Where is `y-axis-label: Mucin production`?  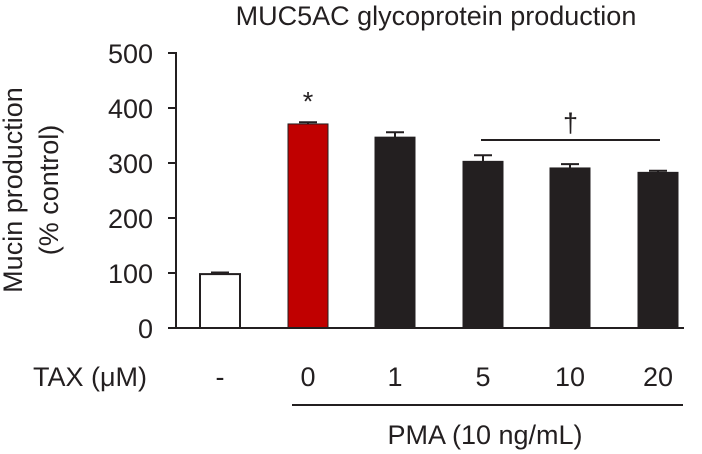
y-axis-label: Mucin production is located at coordinates (14, 190).